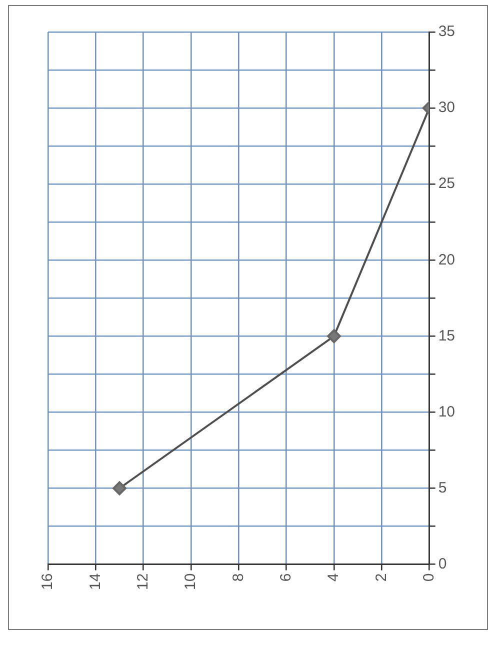 The image size is (494, 651). Describe the element at coordinates (191, 581) in the screenshot. I see `x-tick-label: 10` at that location.